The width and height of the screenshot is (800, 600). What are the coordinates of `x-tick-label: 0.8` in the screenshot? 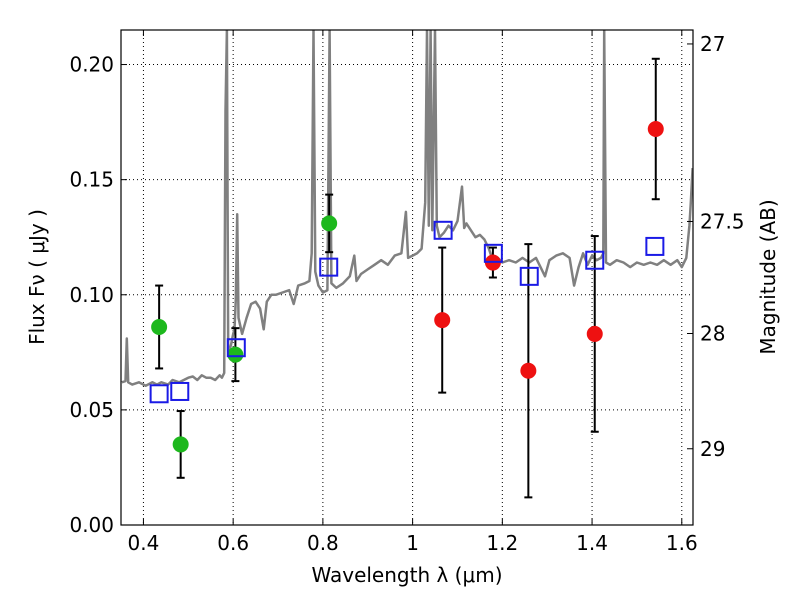 It's located at (323, 543).